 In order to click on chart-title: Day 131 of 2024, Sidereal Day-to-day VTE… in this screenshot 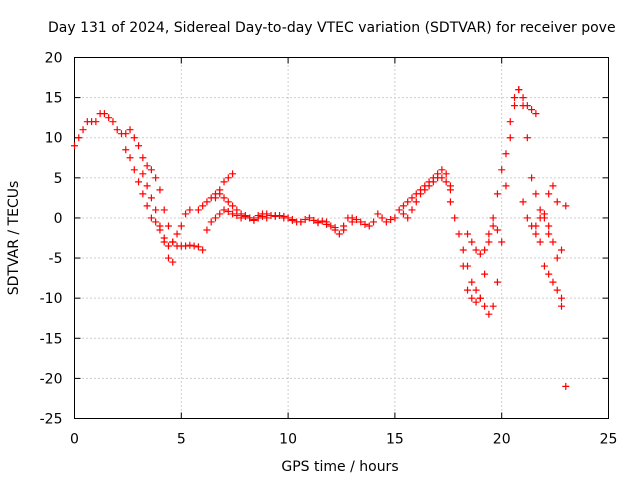, I will do `click(332, 28)`.